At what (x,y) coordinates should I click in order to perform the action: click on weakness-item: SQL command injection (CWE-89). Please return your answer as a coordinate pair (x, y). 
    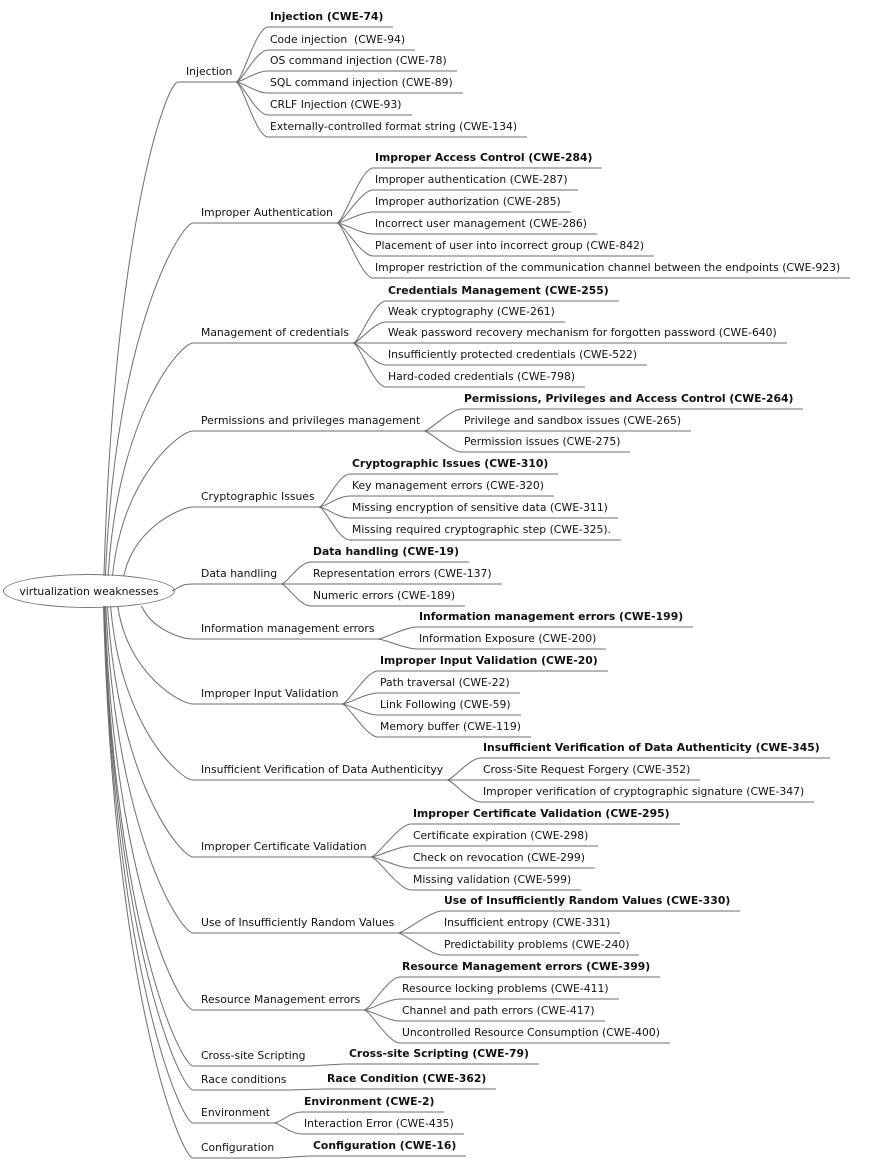
    Looking at the image, I should click on (361, 82).